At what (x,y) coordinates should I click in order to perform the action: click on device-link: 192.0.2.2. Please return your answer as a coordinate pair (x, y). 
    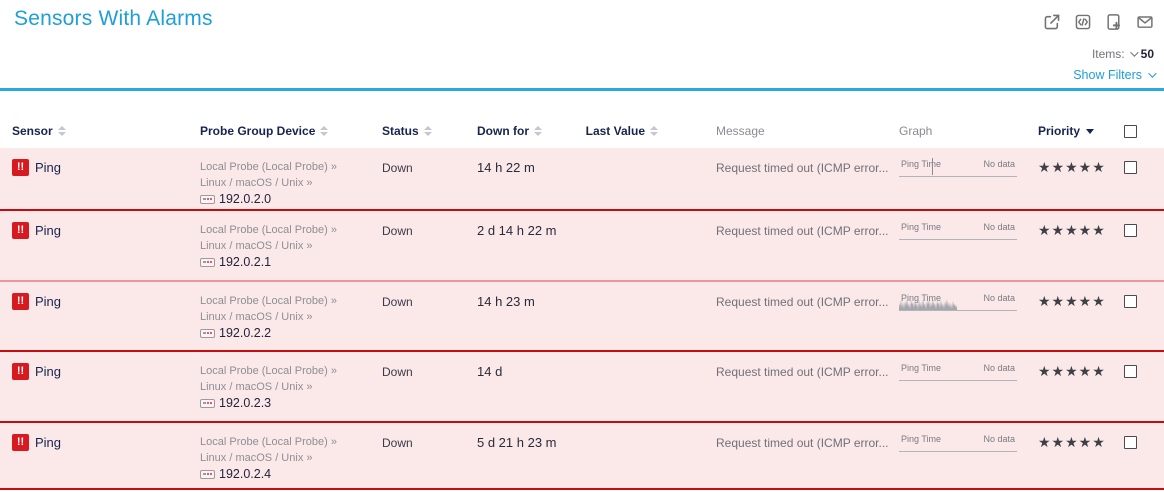
    Looking at the image, I should click on (289, 333).